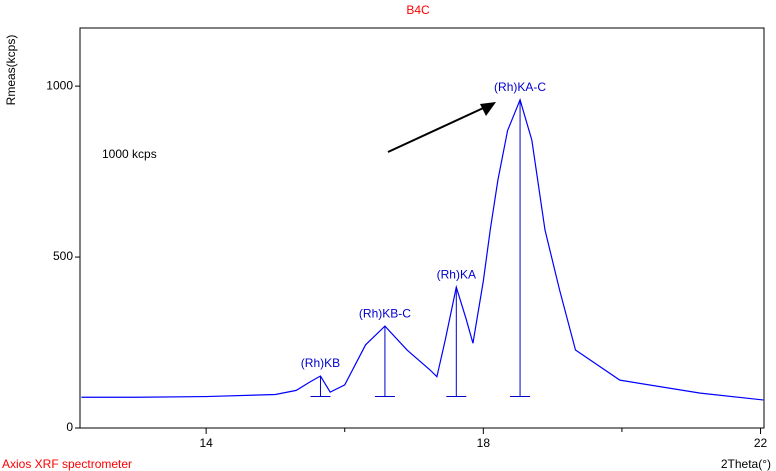 This screenshot has height=471, width=776. I want to click on footer: Axios XRF spectrometer, so click(67, 464).